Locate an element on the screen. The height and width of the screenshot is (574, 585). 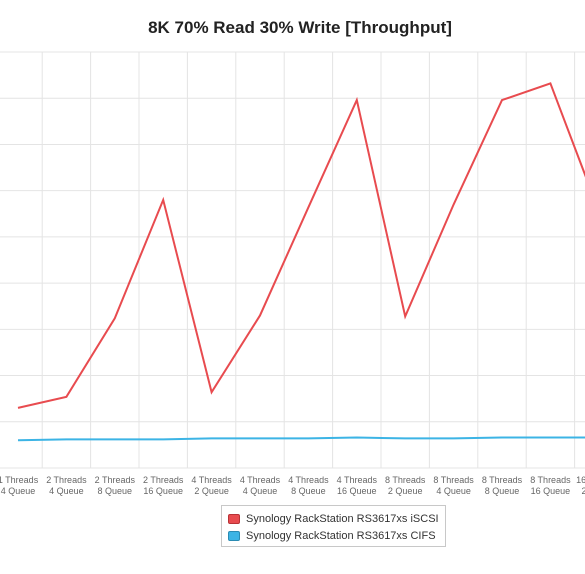
legend-item-cifs: Synology RackStation RS3617xs CIFS is located at coordinates (333, 535).